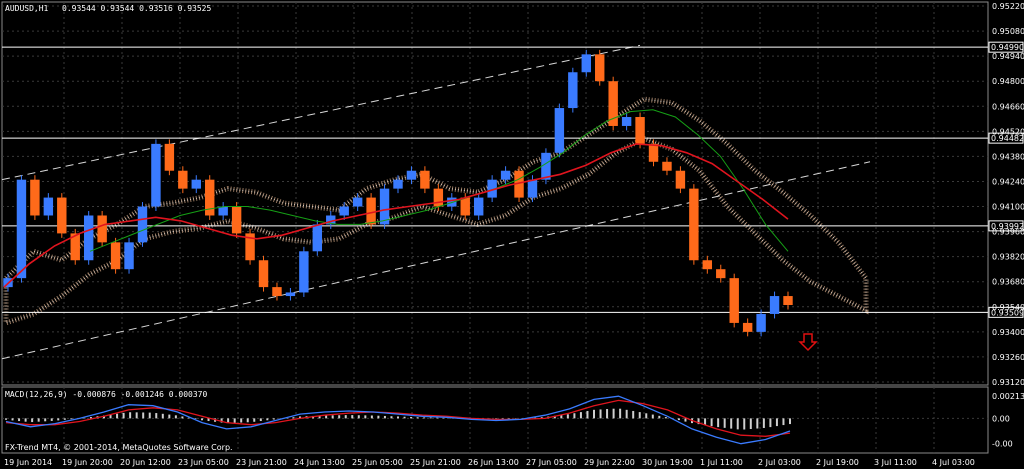 This screenshot has height=469, width=1024. What do you see at coordinates (1008, 307) in the screenshot?
I see `y-tick-label: 0.93540` at bounding box center [1008, 307].